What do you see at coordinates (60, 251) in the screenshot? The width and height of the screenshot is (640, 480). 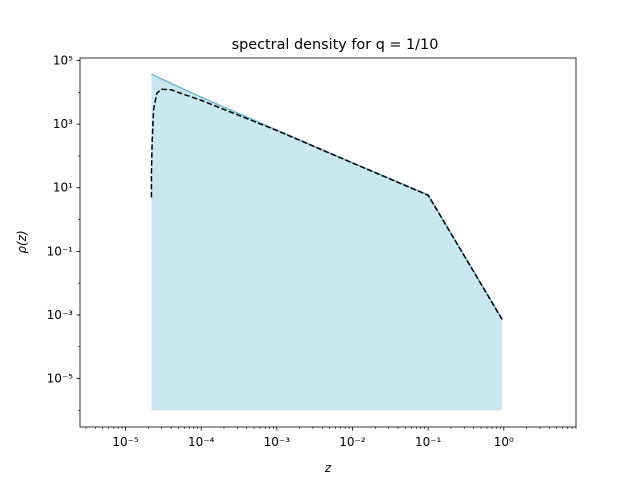 I see `y-tick-label: 10⁻¹` at bounding box center [60, 251].